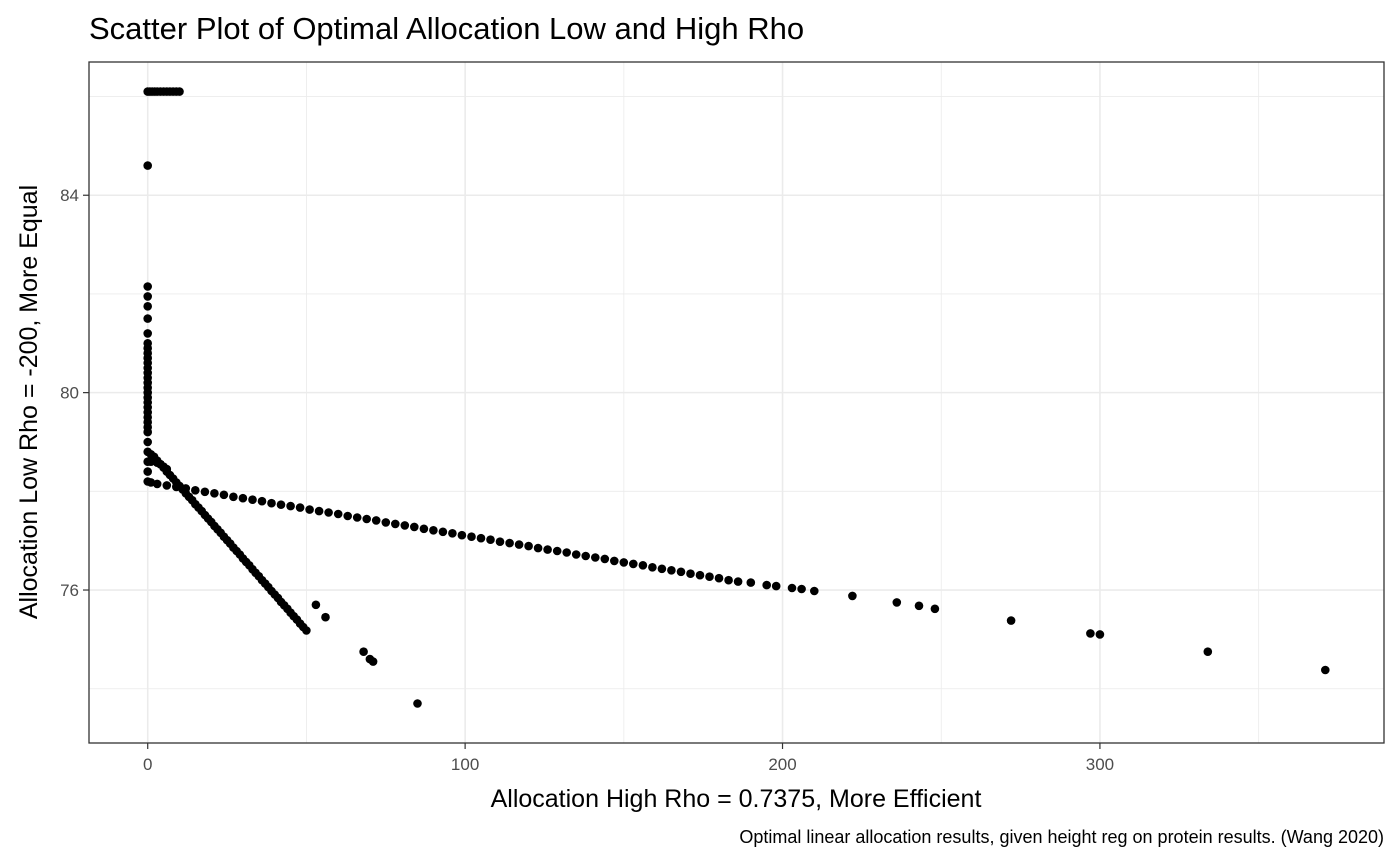 This screenshot has width=1400, height=865. What do you see at coordinates (29, 402) in the screenshot?
I see `y-axis-title: Allocation Low Rho = -200, More Equal` at bounding box center [29, 402].